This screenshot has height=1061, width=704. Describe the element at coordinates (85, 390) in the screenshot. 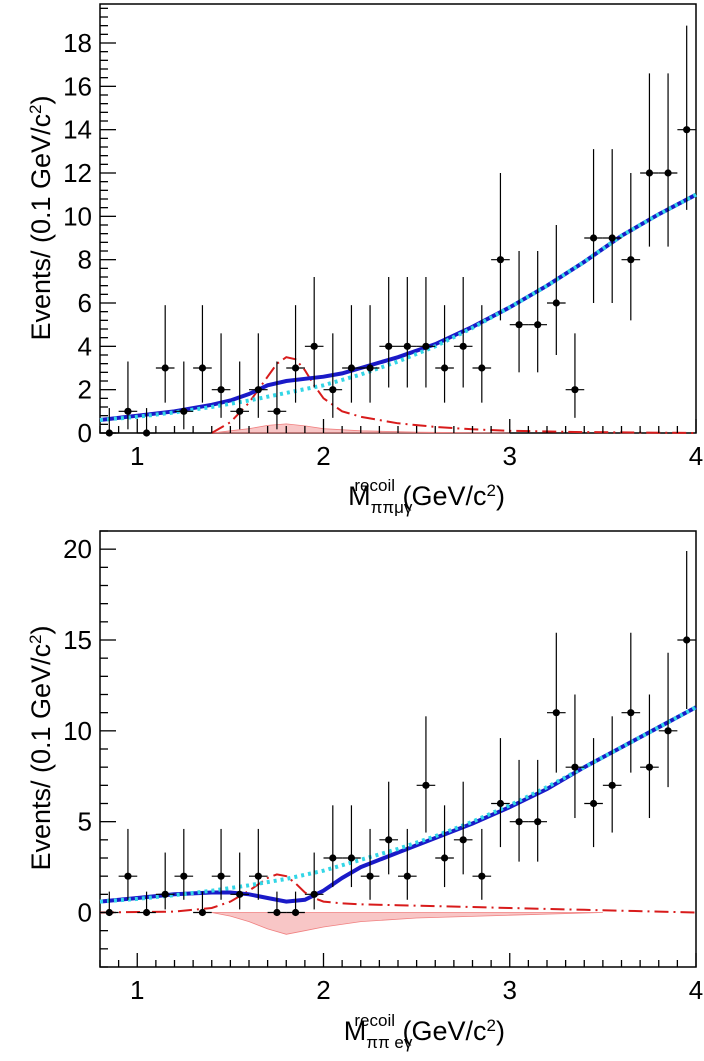

I see `y-tick-label: 2` at that location.